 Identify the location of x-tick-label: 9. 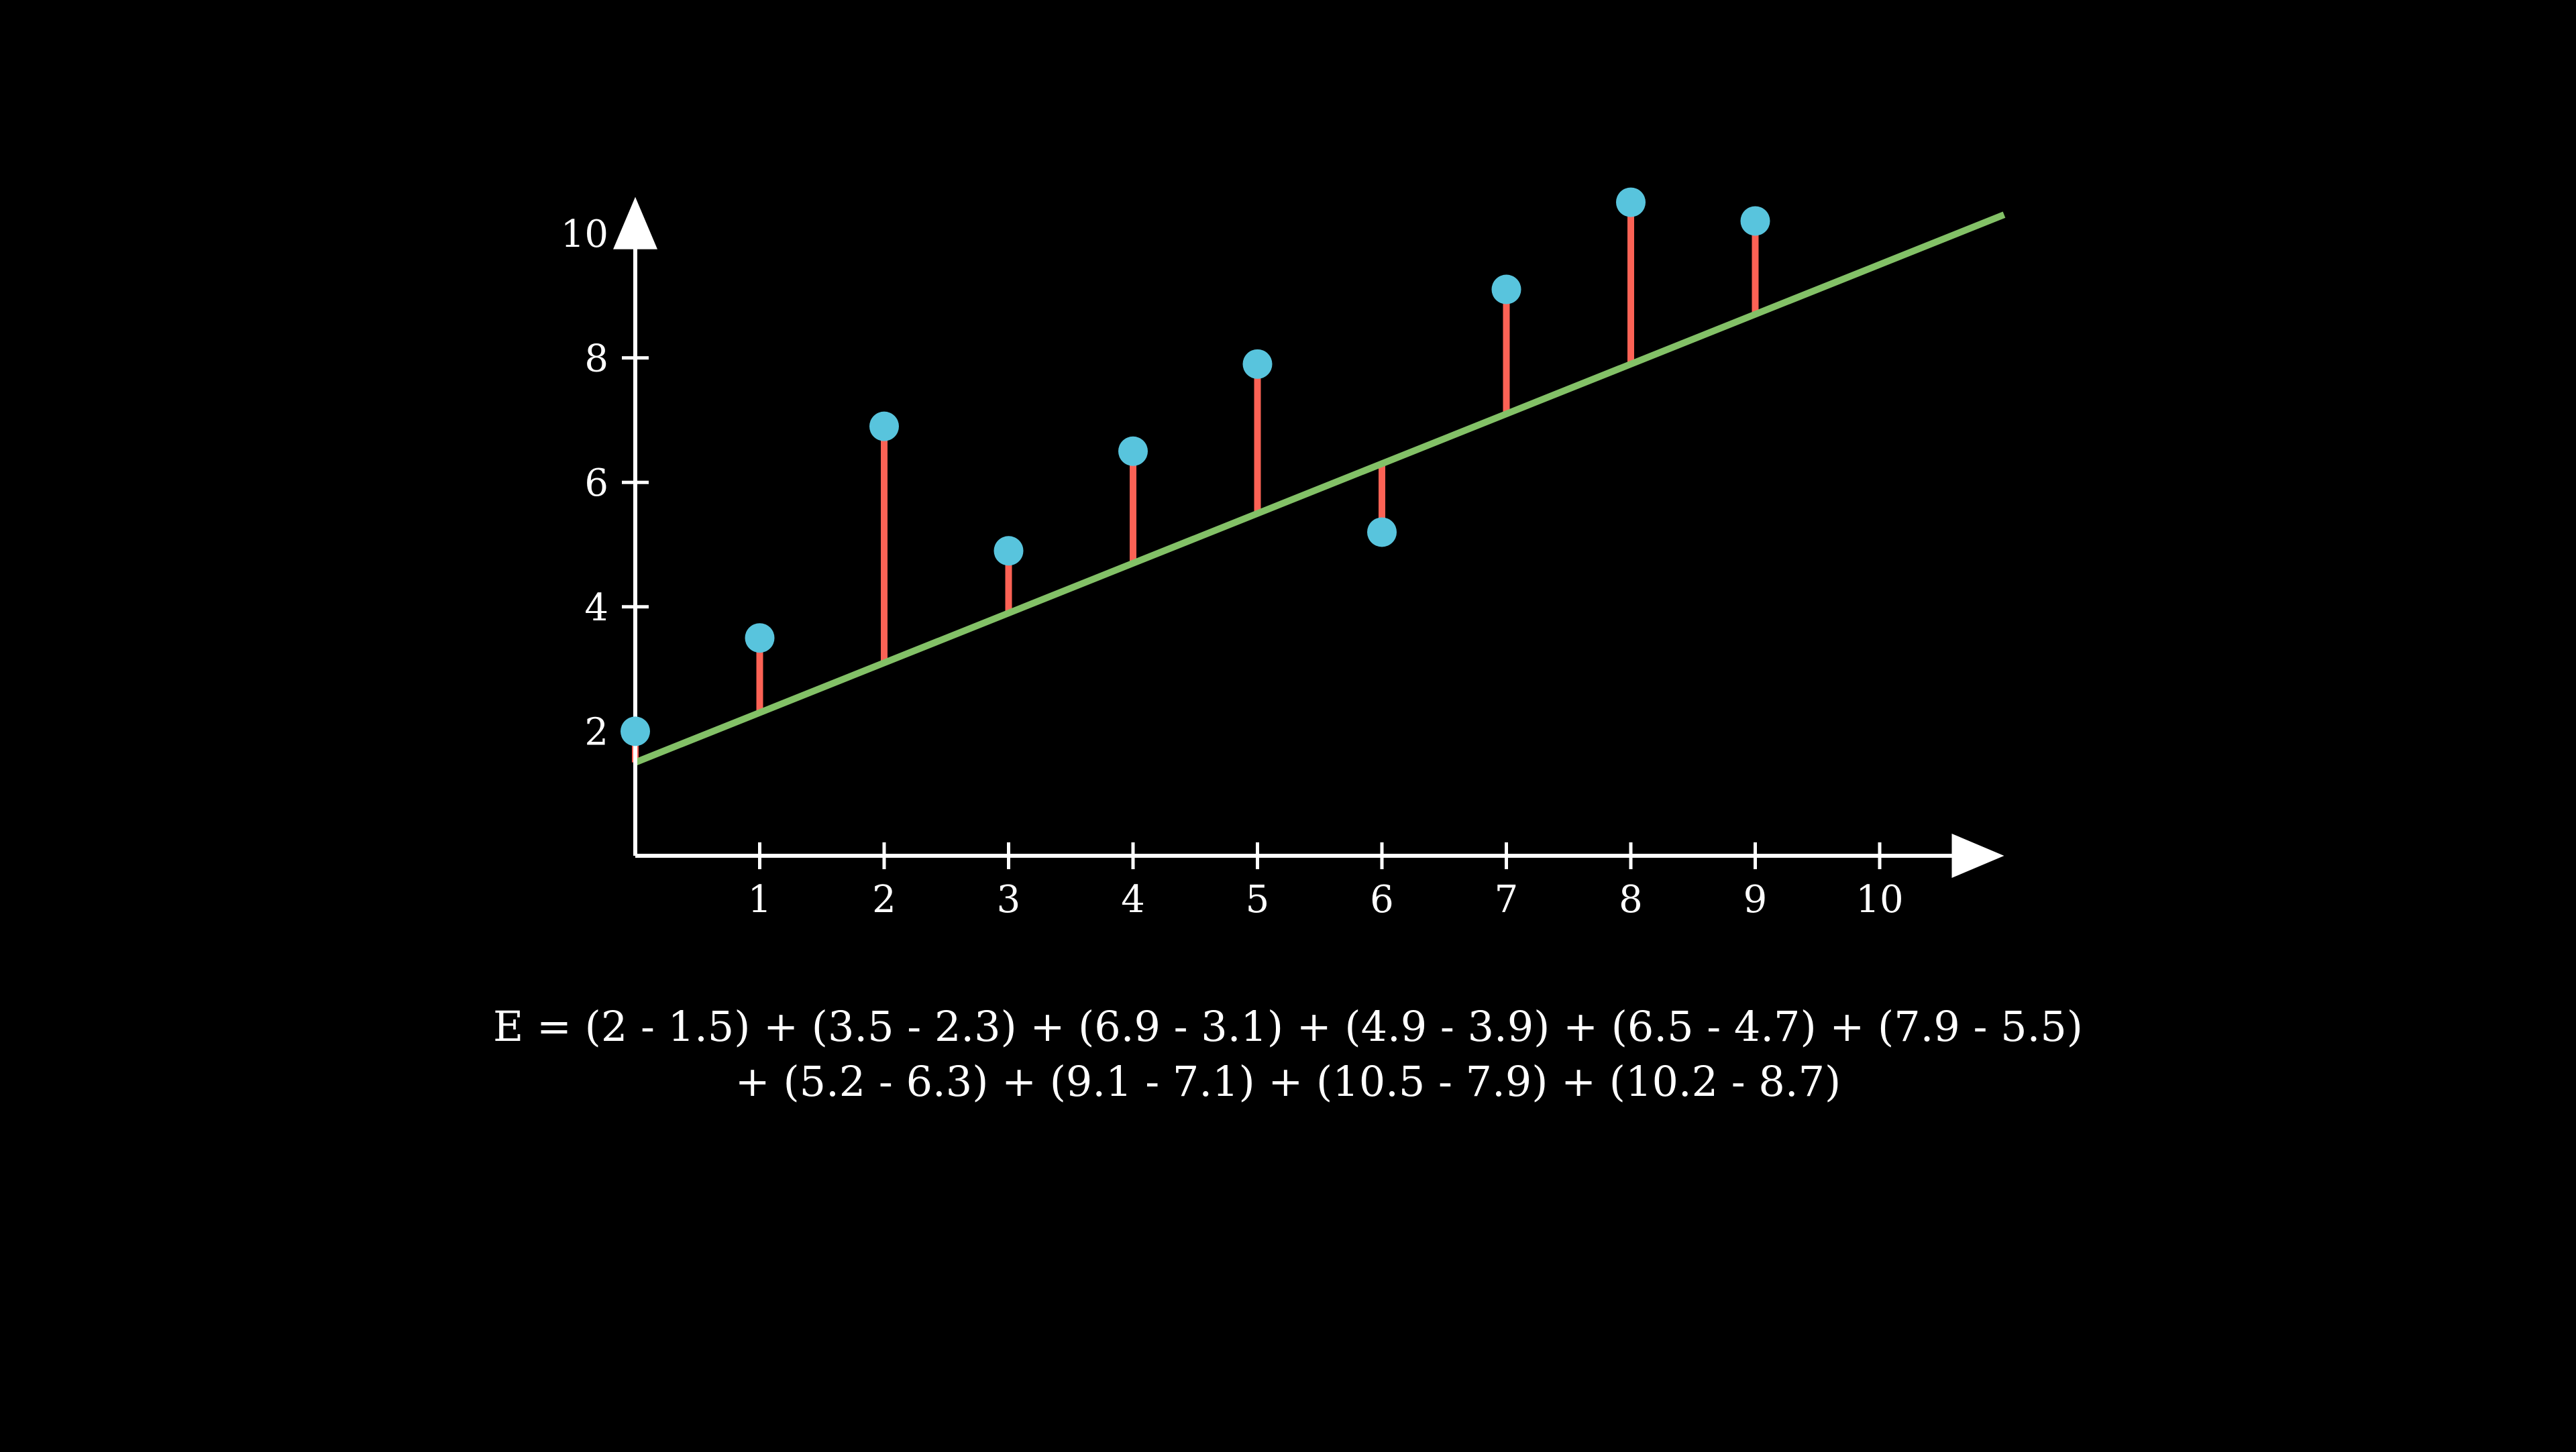
(1755, 900).